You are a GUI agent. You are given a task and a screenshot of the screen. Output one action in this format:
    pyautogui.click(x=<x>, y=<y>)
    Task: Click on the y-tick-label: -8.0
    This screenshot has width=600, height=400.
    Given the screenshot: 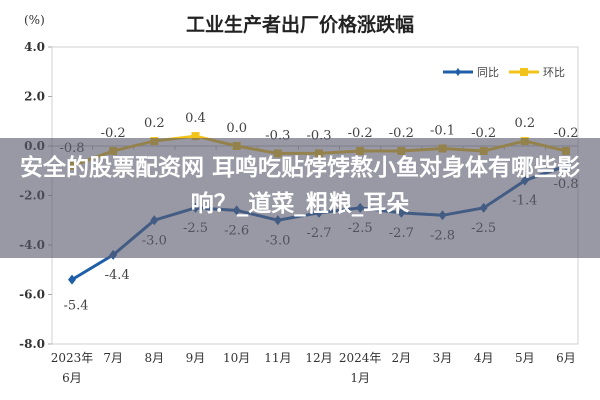 What is the action you would take?
    pyautogui.click(x=32, y=344)
    